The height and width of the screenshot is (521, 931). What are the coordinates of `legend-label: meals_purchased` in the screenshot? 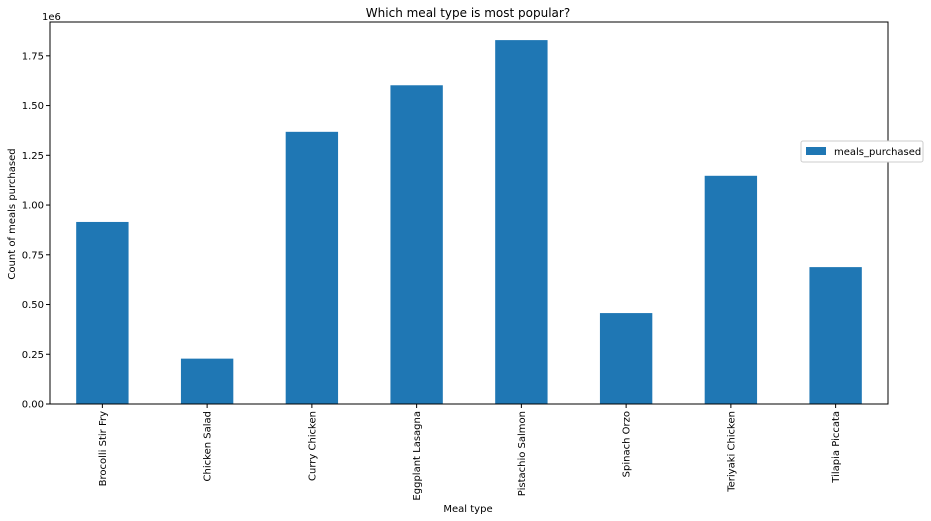 It's located at (877, 152).